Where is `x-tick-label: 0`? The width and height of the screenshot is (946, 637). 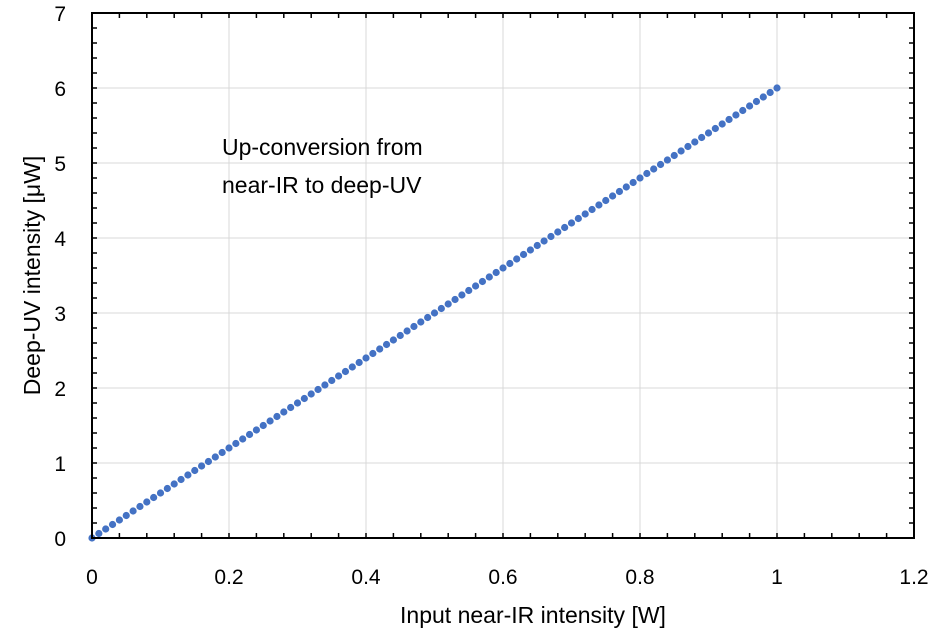
x-tick-label: 0 is located at coordinates (92, 577).